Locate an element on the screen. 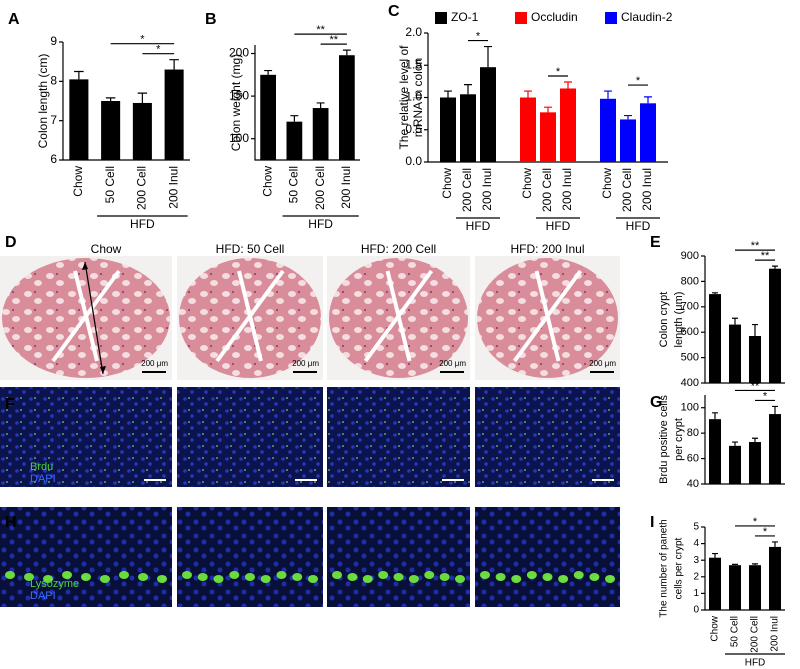 This screenshot has height=669, width=800. y-tick-label: 2 is located at coordinates (696, 576).